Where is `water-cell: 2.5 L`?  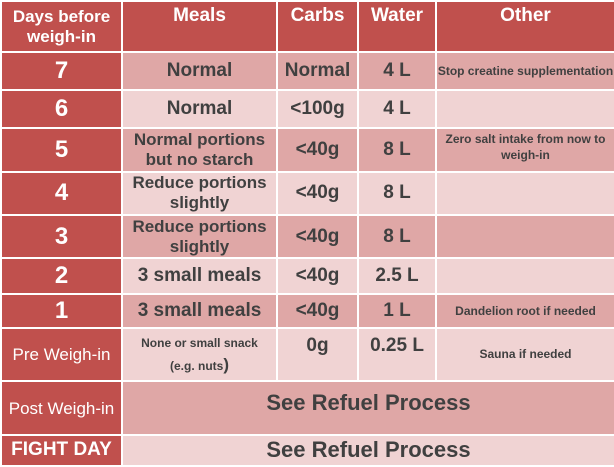 water-cell: 2.5 L is located at coordinates (397, 276).